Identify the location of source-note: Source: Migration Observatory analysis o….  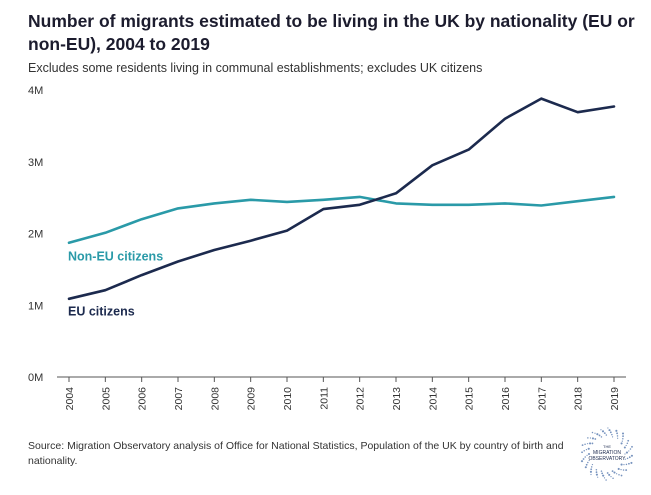
(296, 453).